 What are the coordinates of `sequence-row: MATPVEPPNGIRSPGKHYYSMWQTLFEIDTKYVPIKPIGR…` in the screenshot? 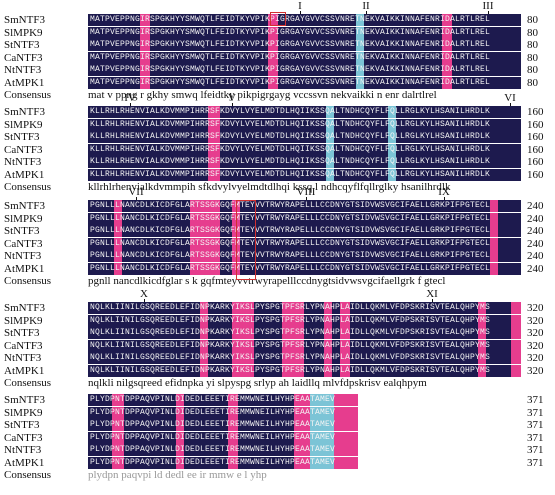 It's located at (304, 20).